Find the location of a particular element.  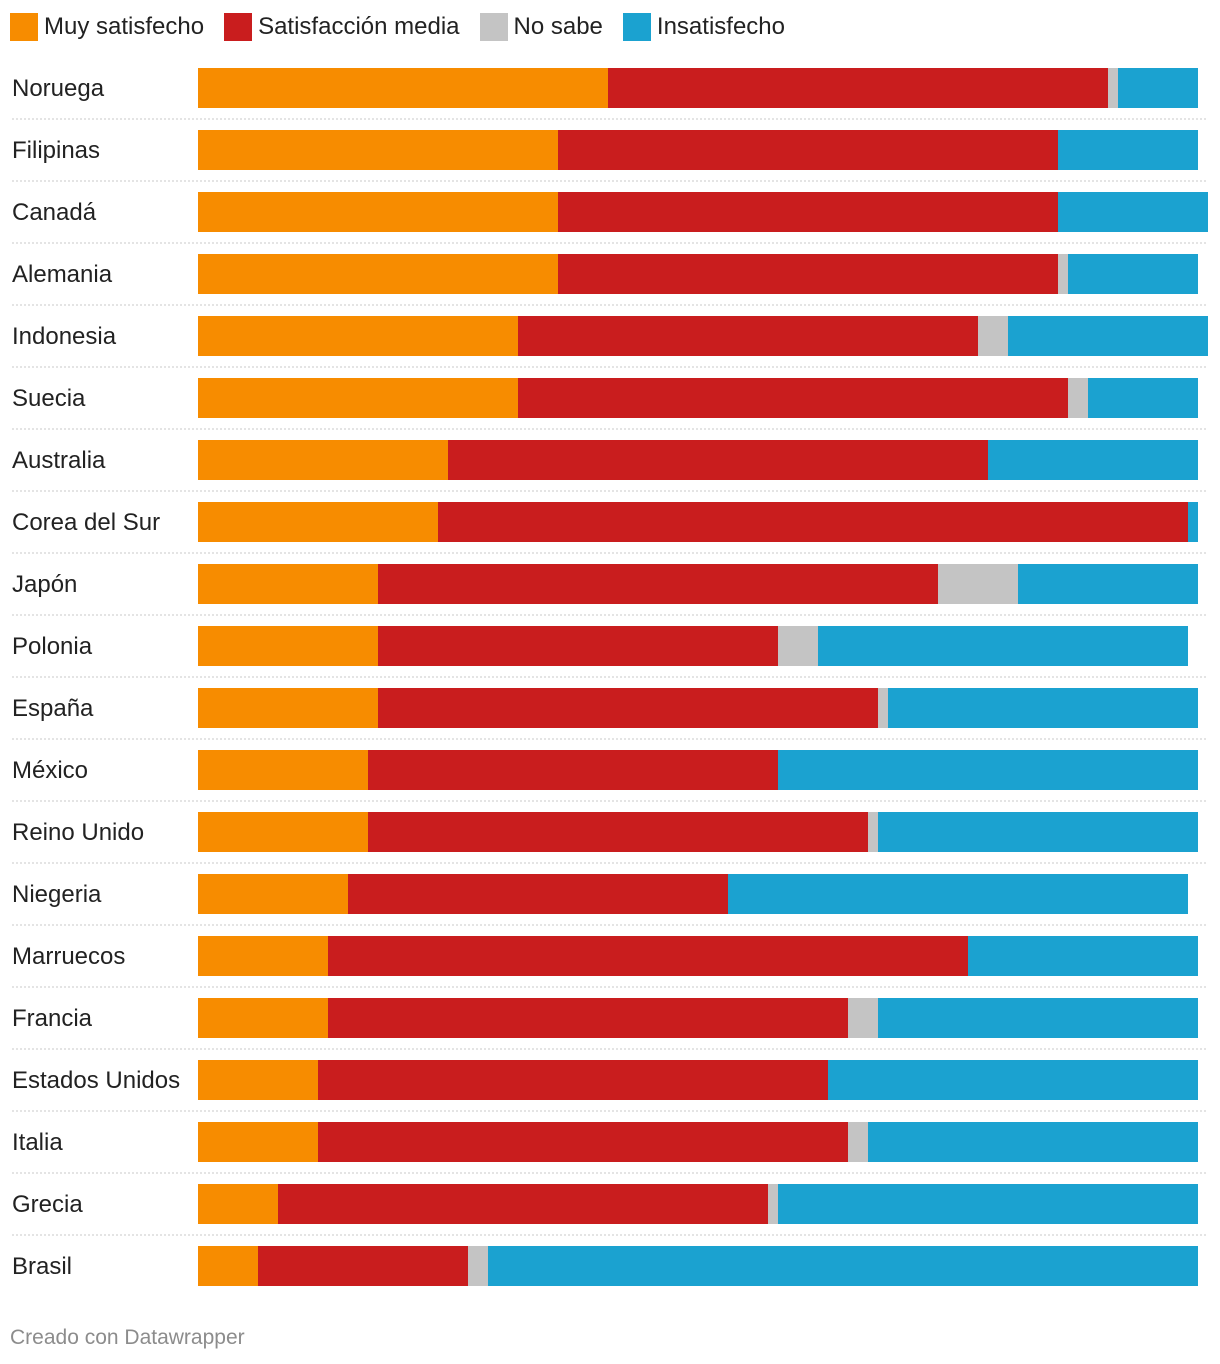

row-label: Filipinas is located at coordinates (56, 150).